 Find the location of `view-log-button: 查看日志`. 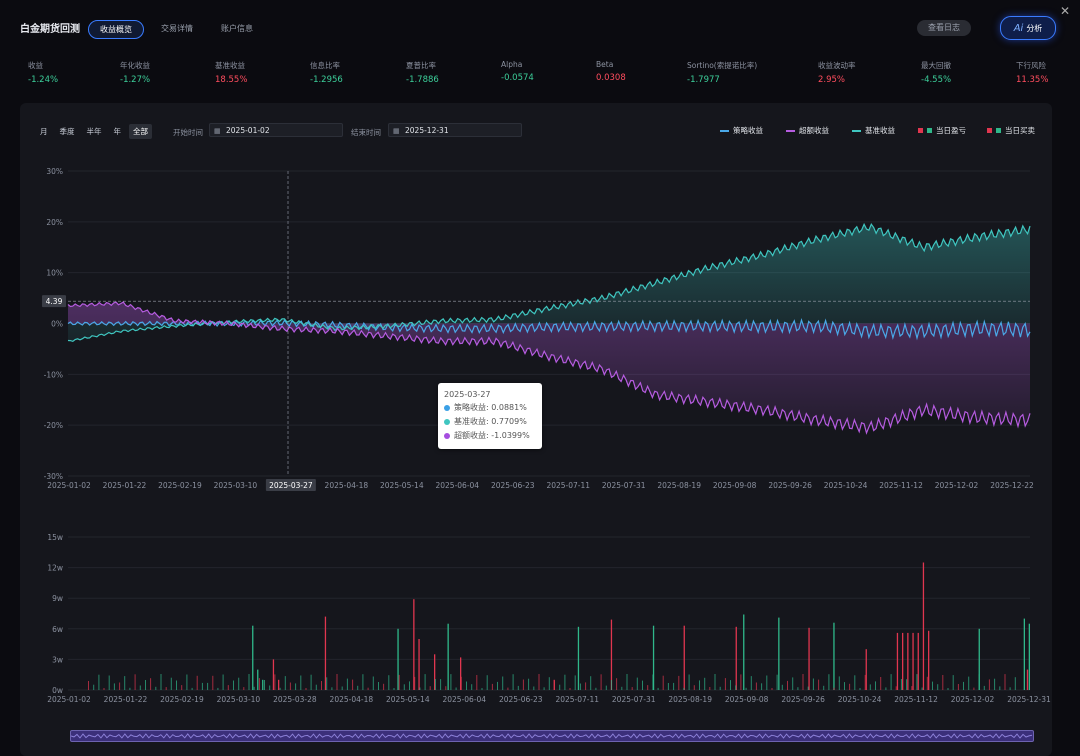

view-log-button: 查看日志 is located at coordinates (944, 28).